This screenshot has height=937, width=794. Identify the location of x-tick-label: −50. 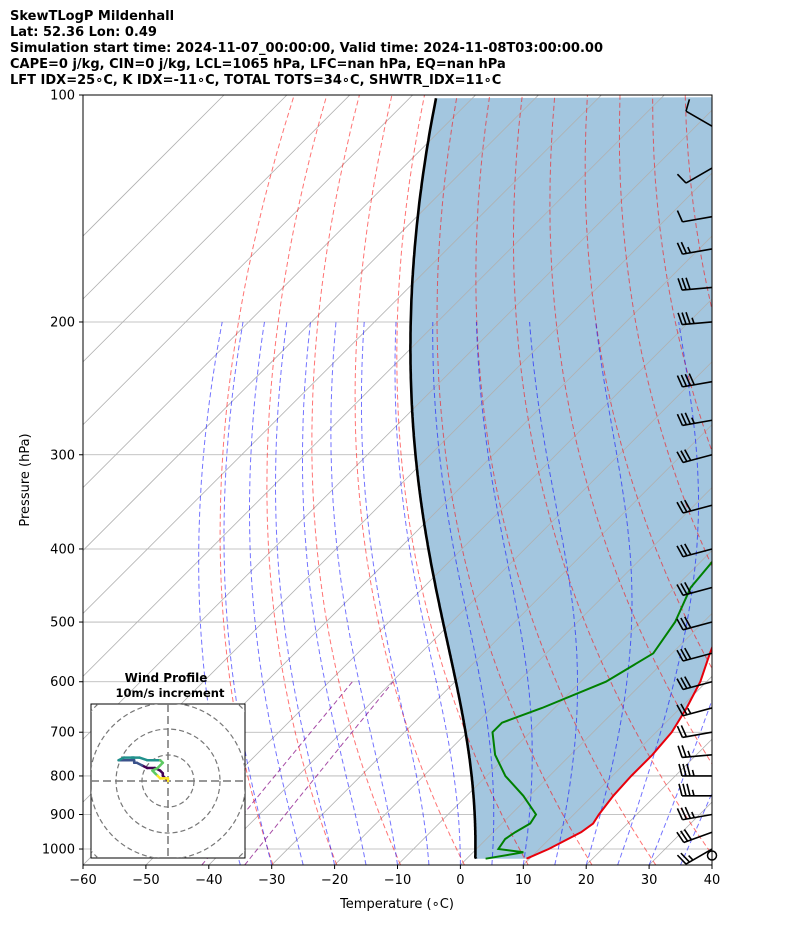
(145, 880).